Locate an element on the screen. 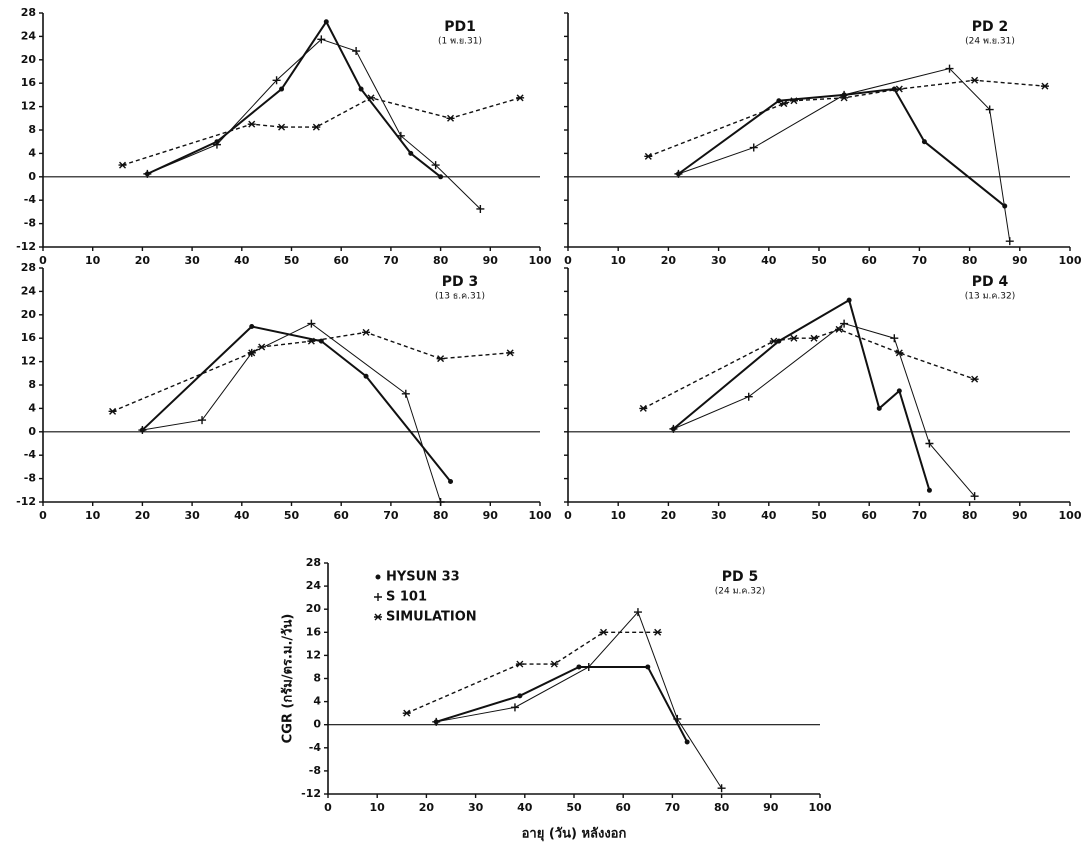 Image resolution: width=1091 pixels, height=857 pixels. y-tick-label: -4 is located at coordinates (30, 199).